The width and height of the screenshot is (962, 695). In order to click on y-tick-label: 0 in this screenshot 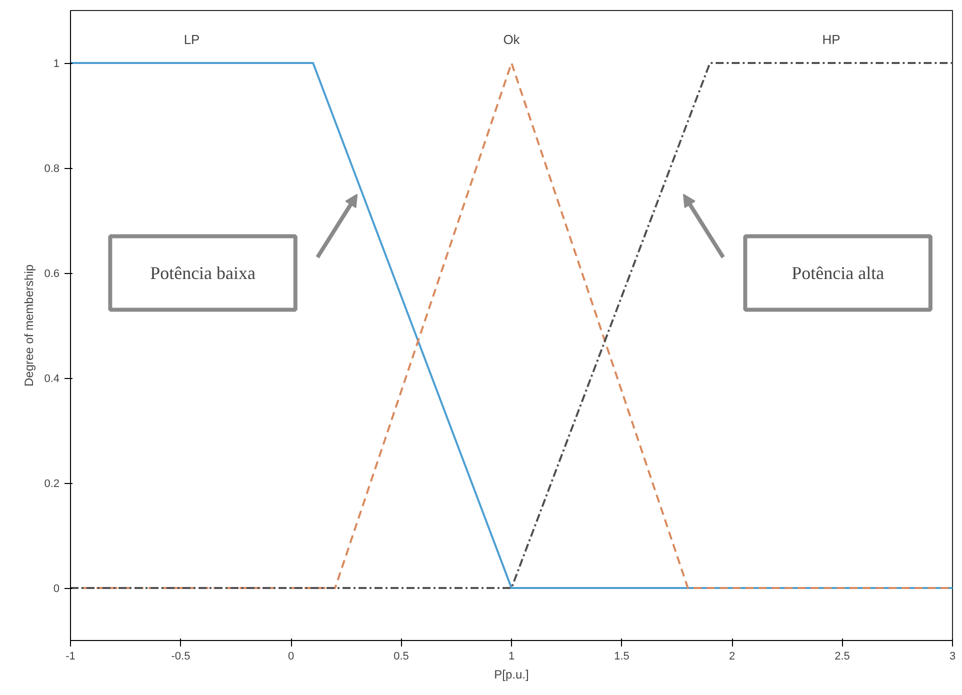, I will do `click(56, 589)`.